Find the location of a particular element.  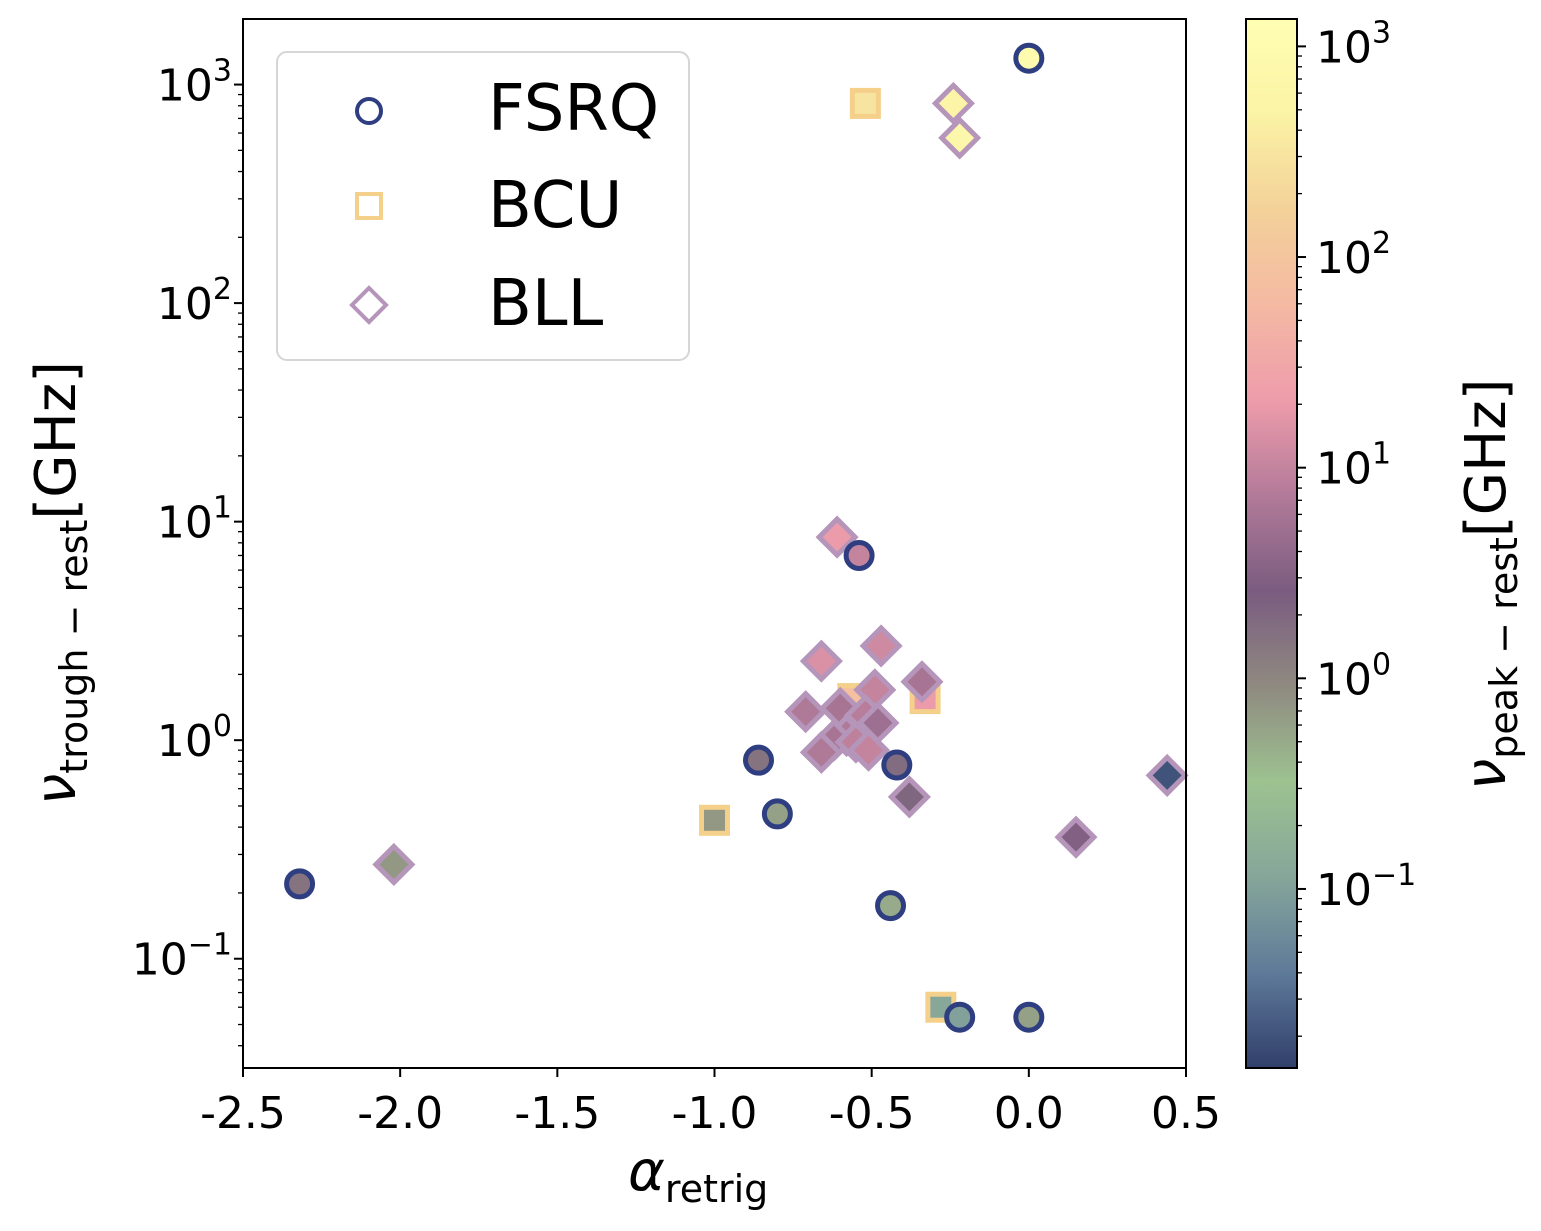

legend: FSRQ BCU BLL is located at coordinates (483, 206).